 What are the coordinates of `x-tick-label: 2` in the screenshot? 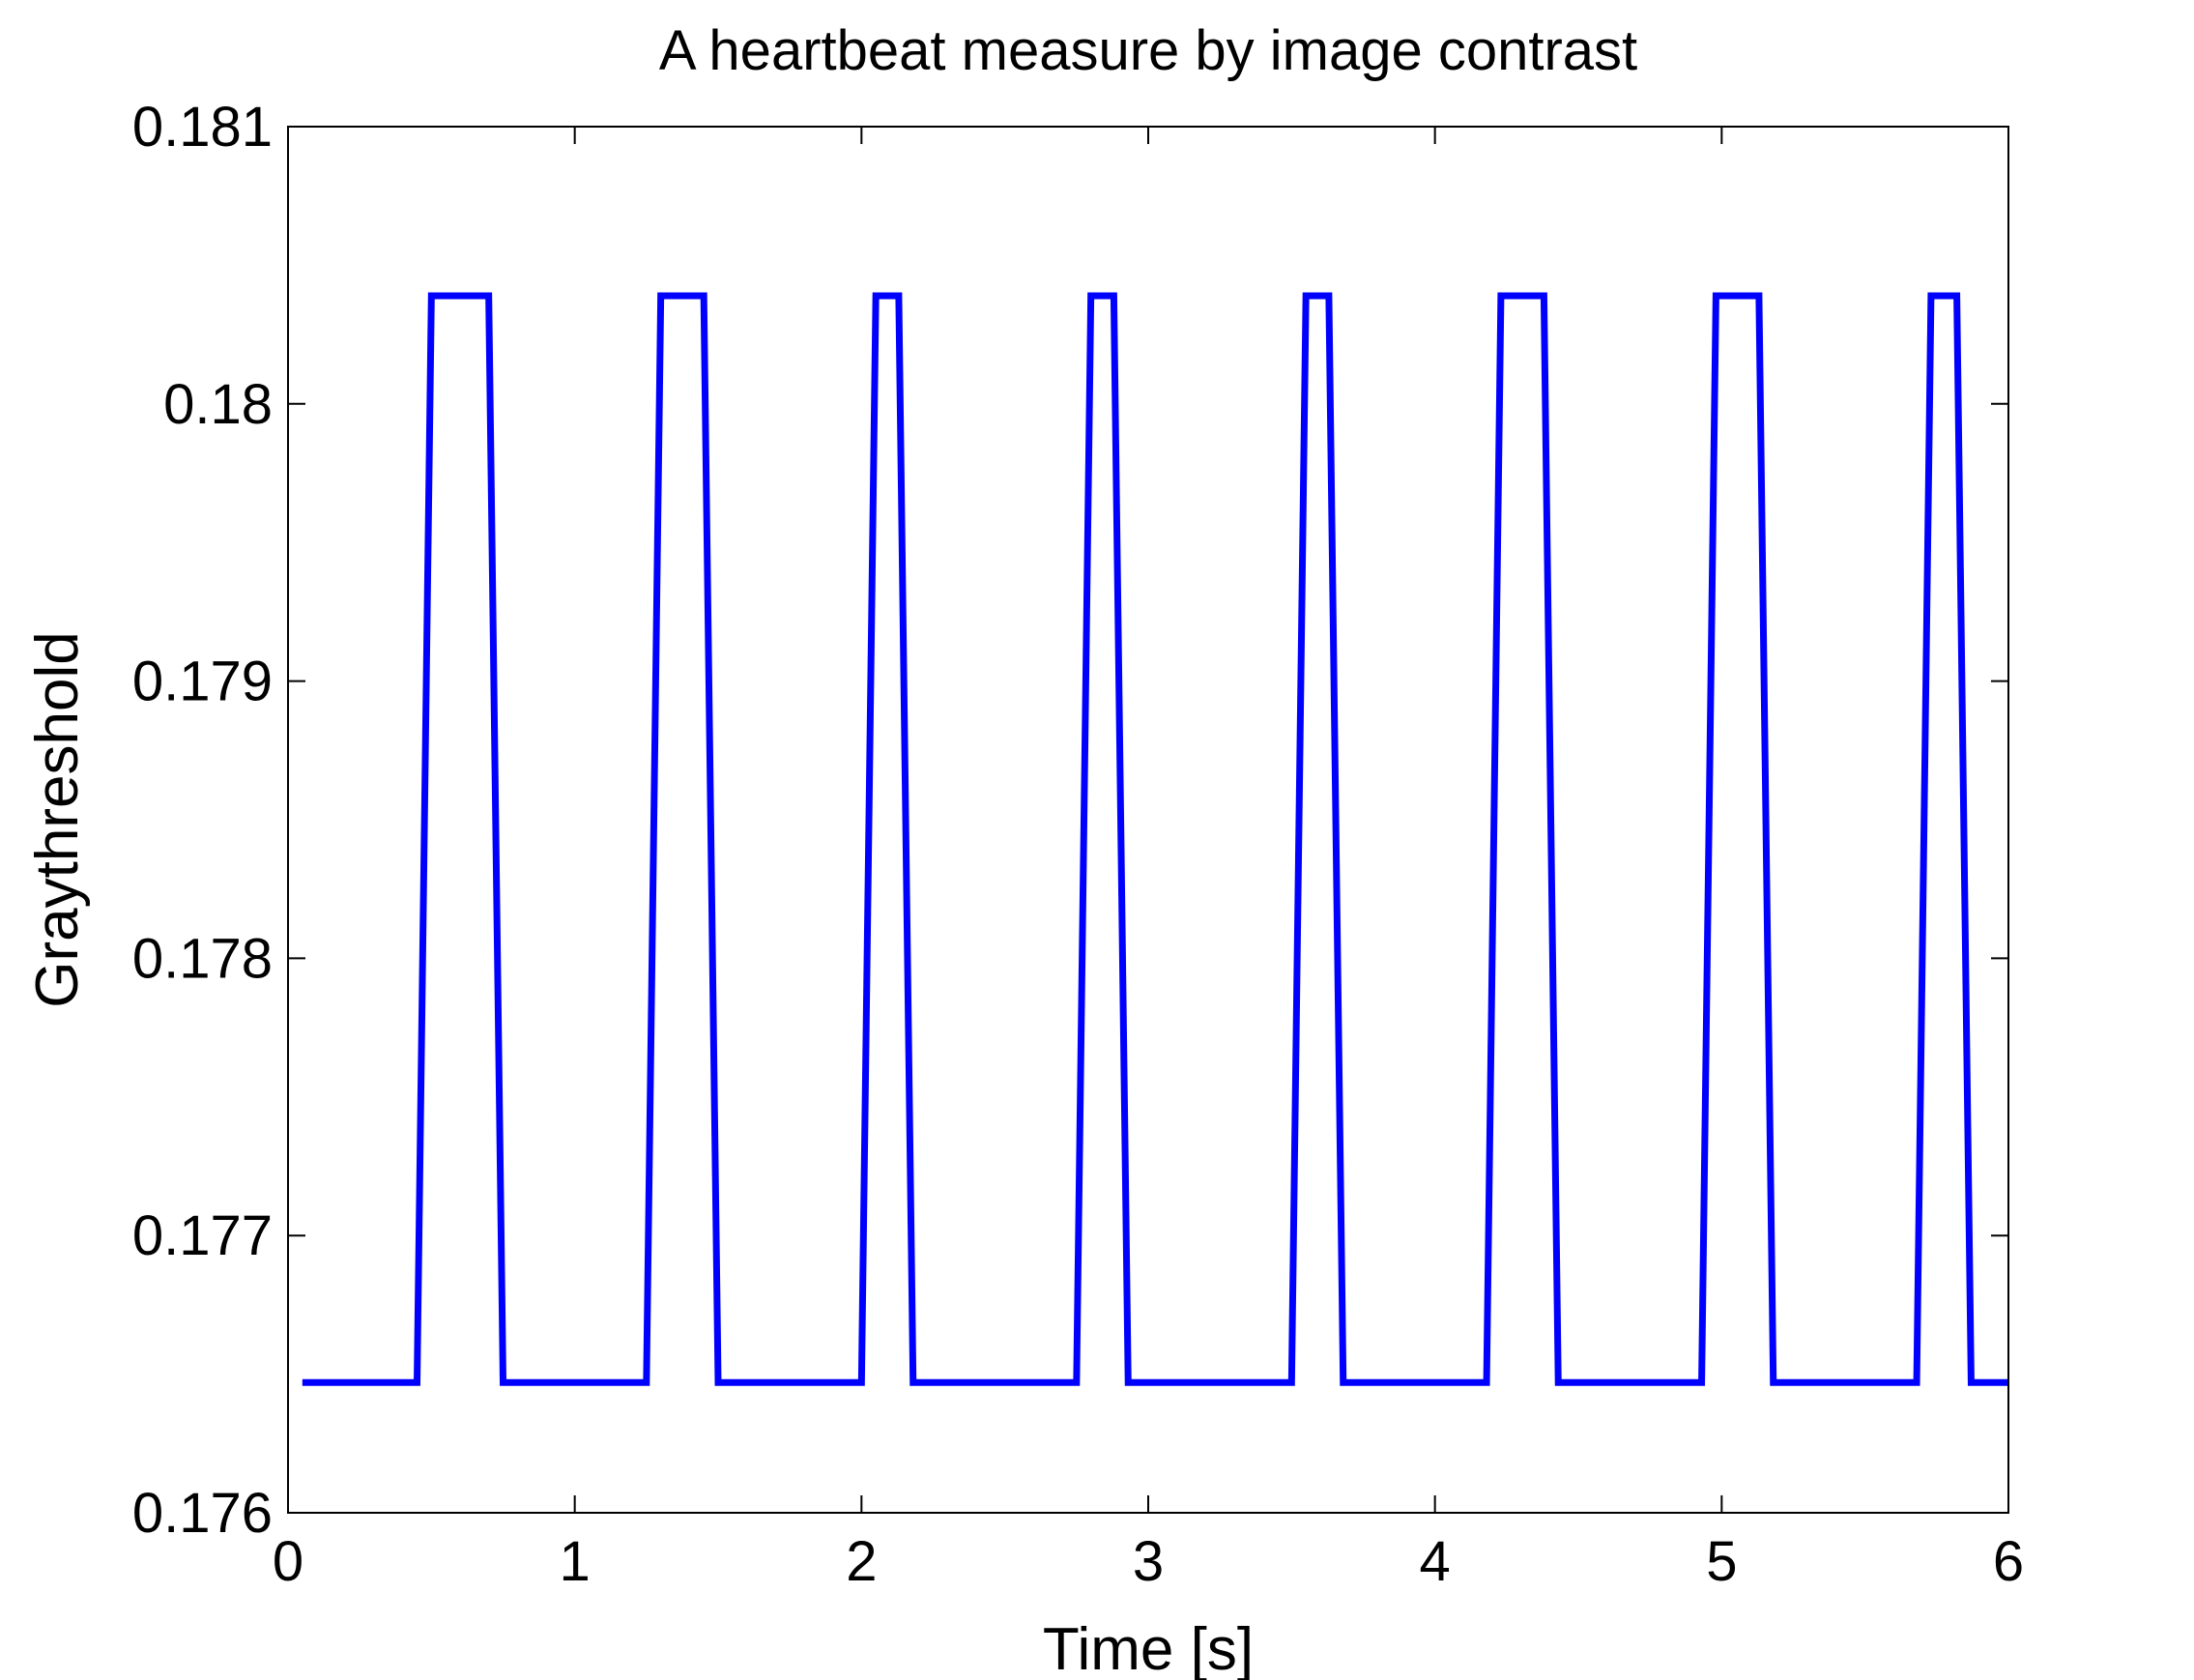 It's located at (861, 1562).